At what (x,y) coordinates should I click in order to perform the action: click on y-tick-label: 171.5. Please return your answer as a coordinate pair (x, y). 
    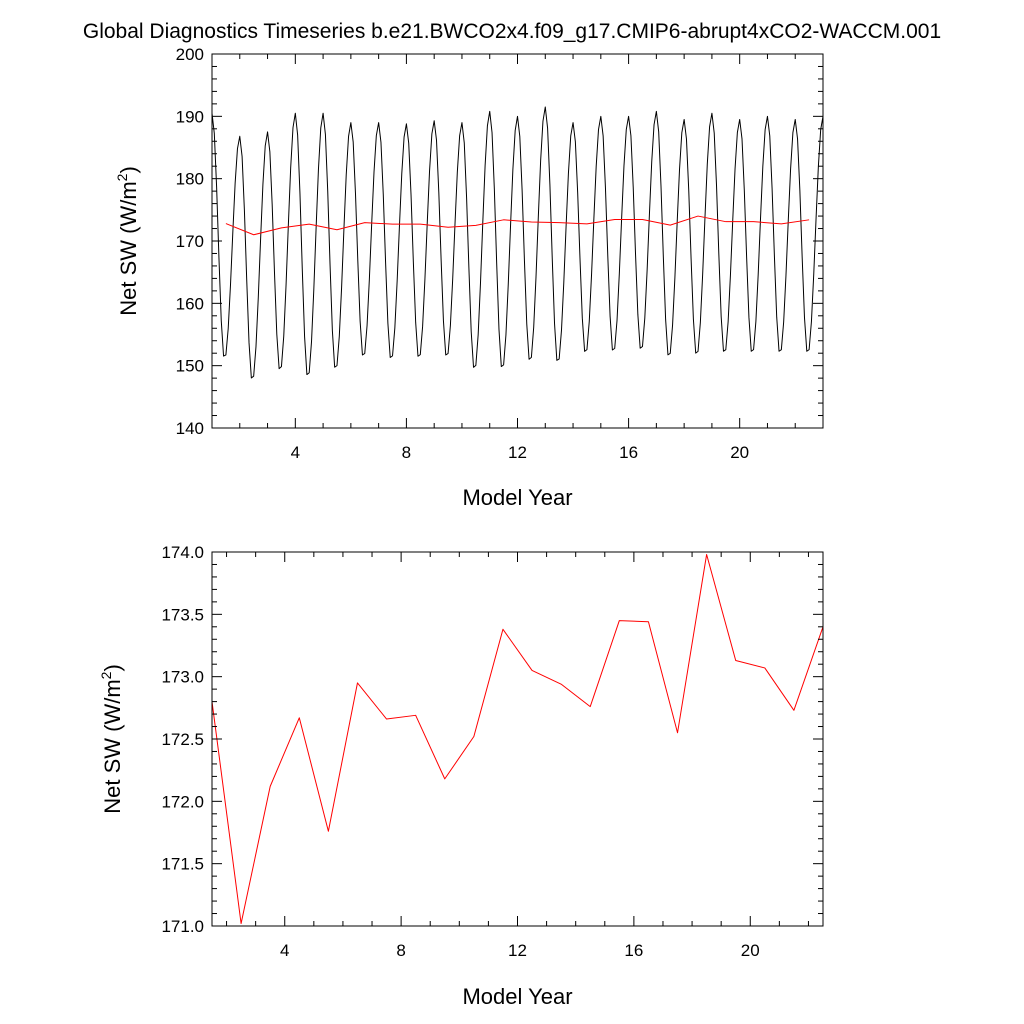
    Looking at the image, I should click on (182, 864).